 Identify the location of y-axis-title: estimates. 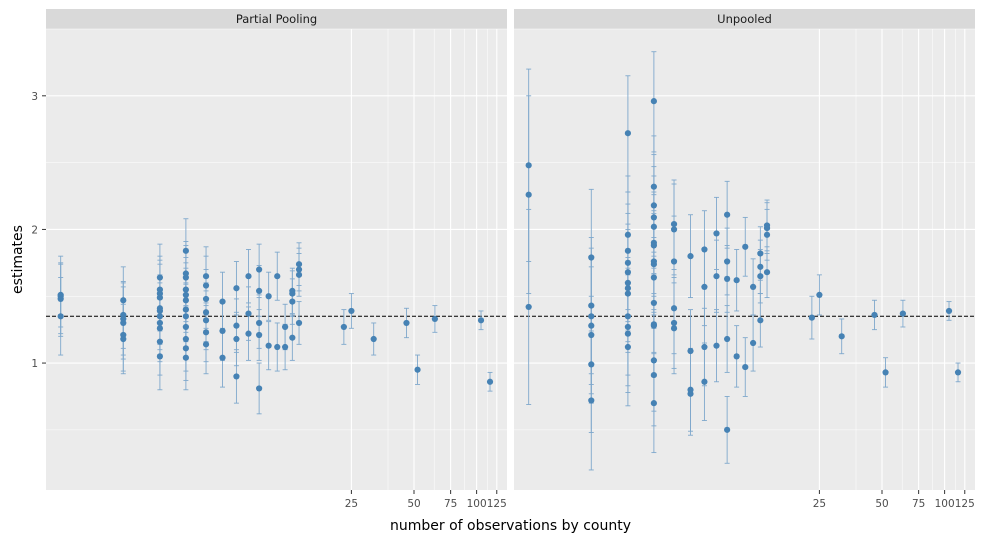
(18, 259).